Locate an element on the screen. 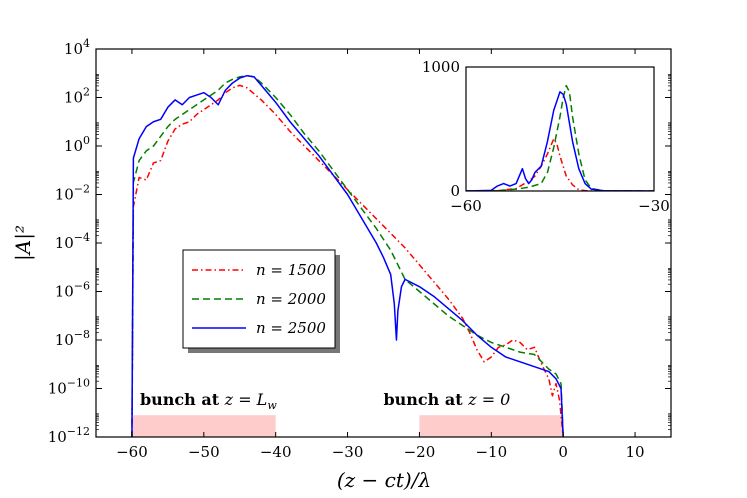  y-tick-label: 10⁻¹⁰ is located at coordinates (69, 387).